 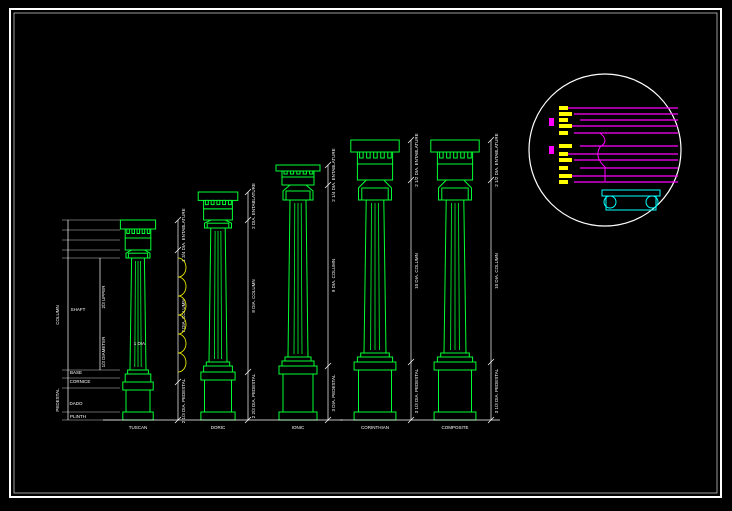 What do you see at coordinates (375, 427) in the screenshot?
I see `order-name: CORINTHIAN` at bounding box center [375, 427].